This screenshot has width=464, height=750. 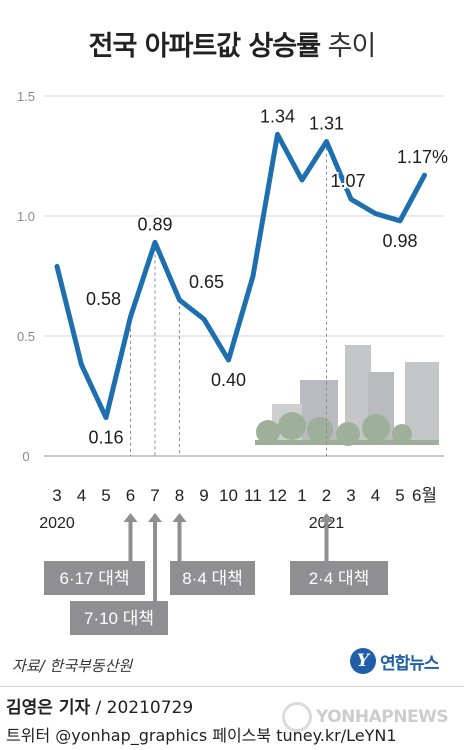 I want to click on source-note: 자료/ 한국부동산원, so click(x=72, y=666).